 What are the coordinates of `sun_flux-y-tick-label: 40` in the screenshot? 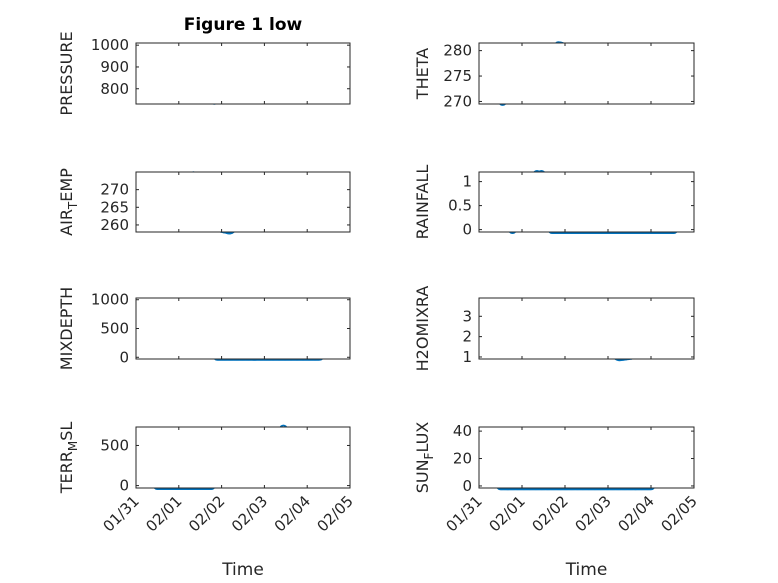 It's located at (462, 431).